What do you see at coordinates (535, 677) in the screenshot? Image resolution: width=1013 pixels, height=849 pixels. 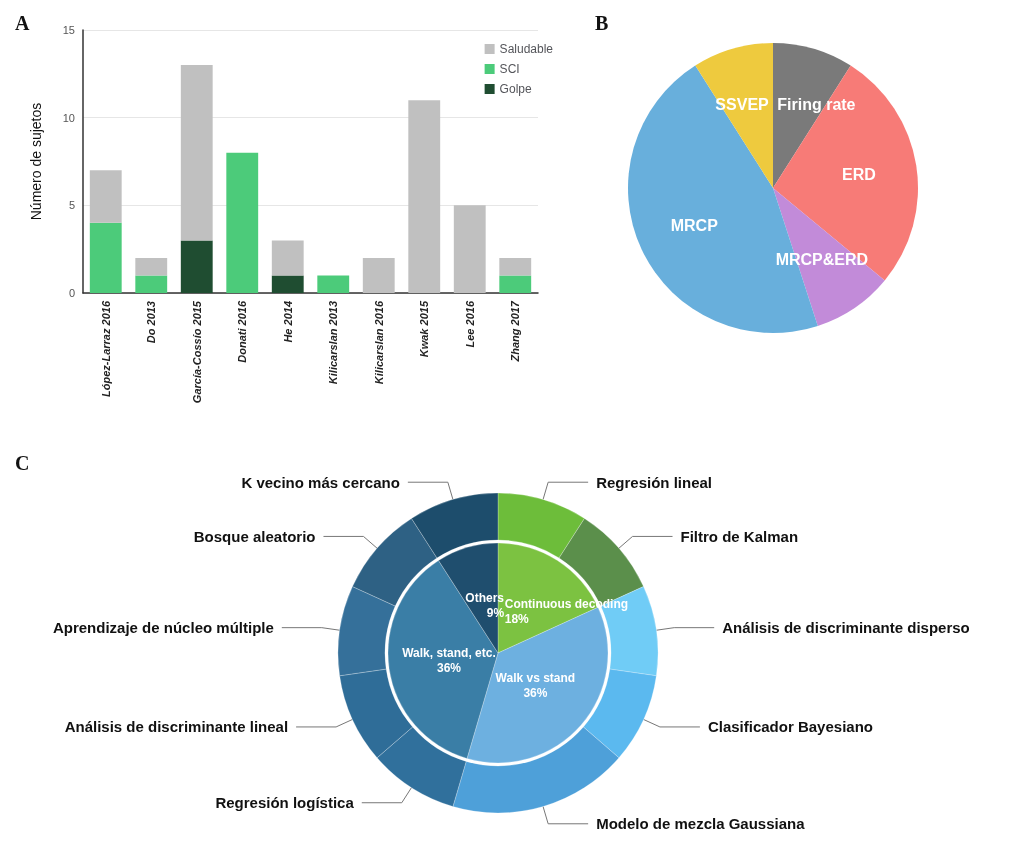 I see `slice-label: Walk vs stand` at bounding box center [535, 677].